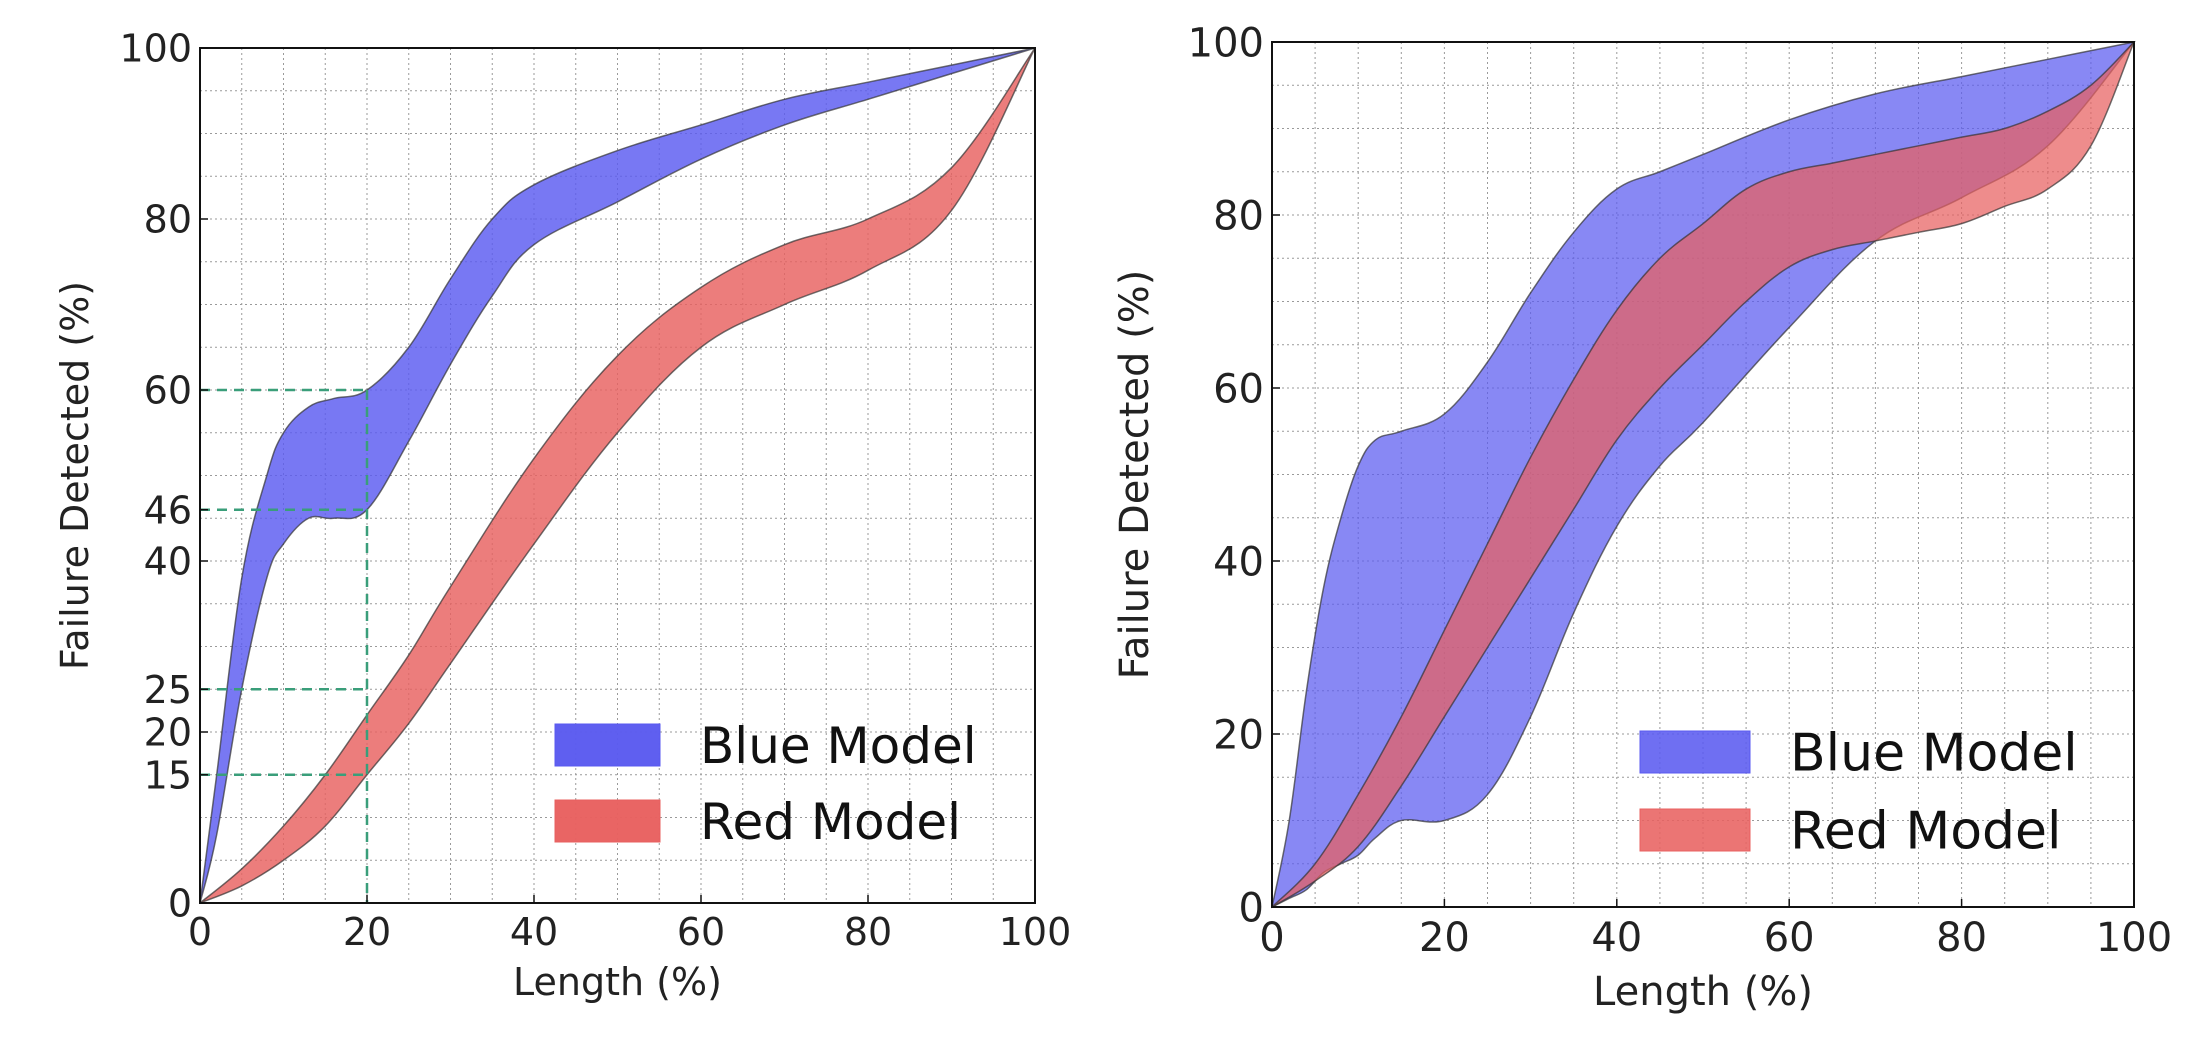  I want to click on left-ytick-label: 25, so click(168, 690).